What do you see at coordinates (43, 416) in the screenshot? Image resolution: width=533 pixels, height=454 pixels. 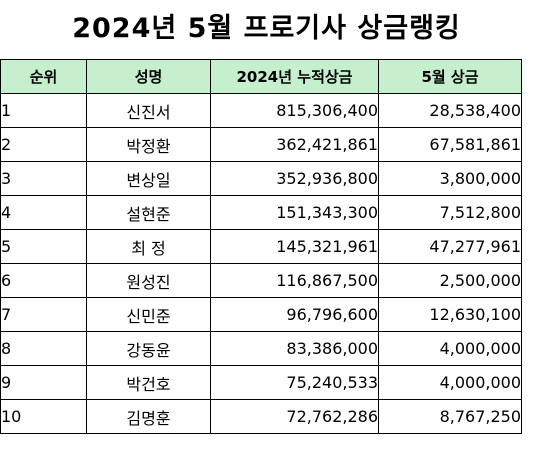 I see `rank-cell: 10` at bounding box center [43, 416].